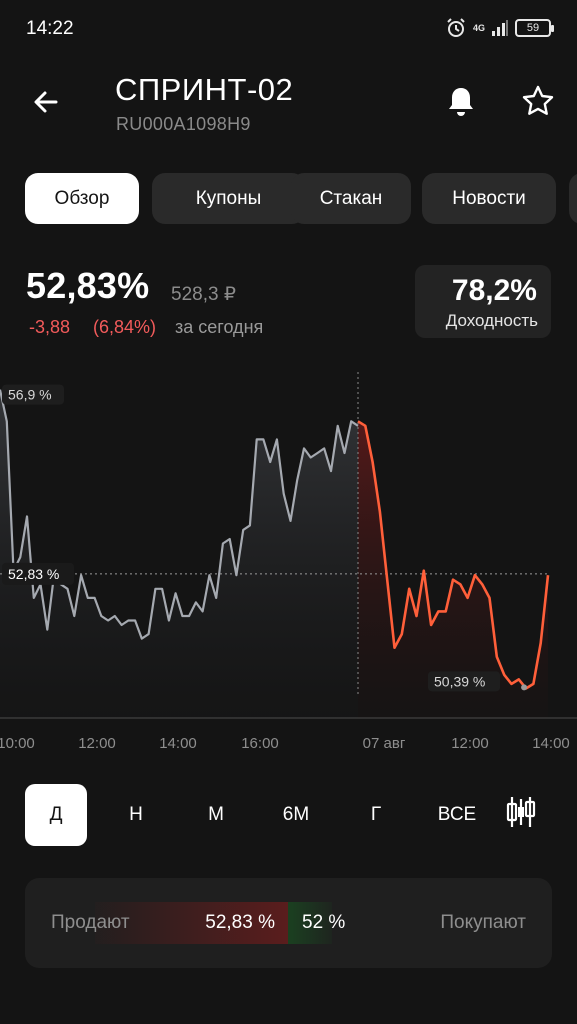  I want to click on best-bid-price: 52 %, so click(324, 922).